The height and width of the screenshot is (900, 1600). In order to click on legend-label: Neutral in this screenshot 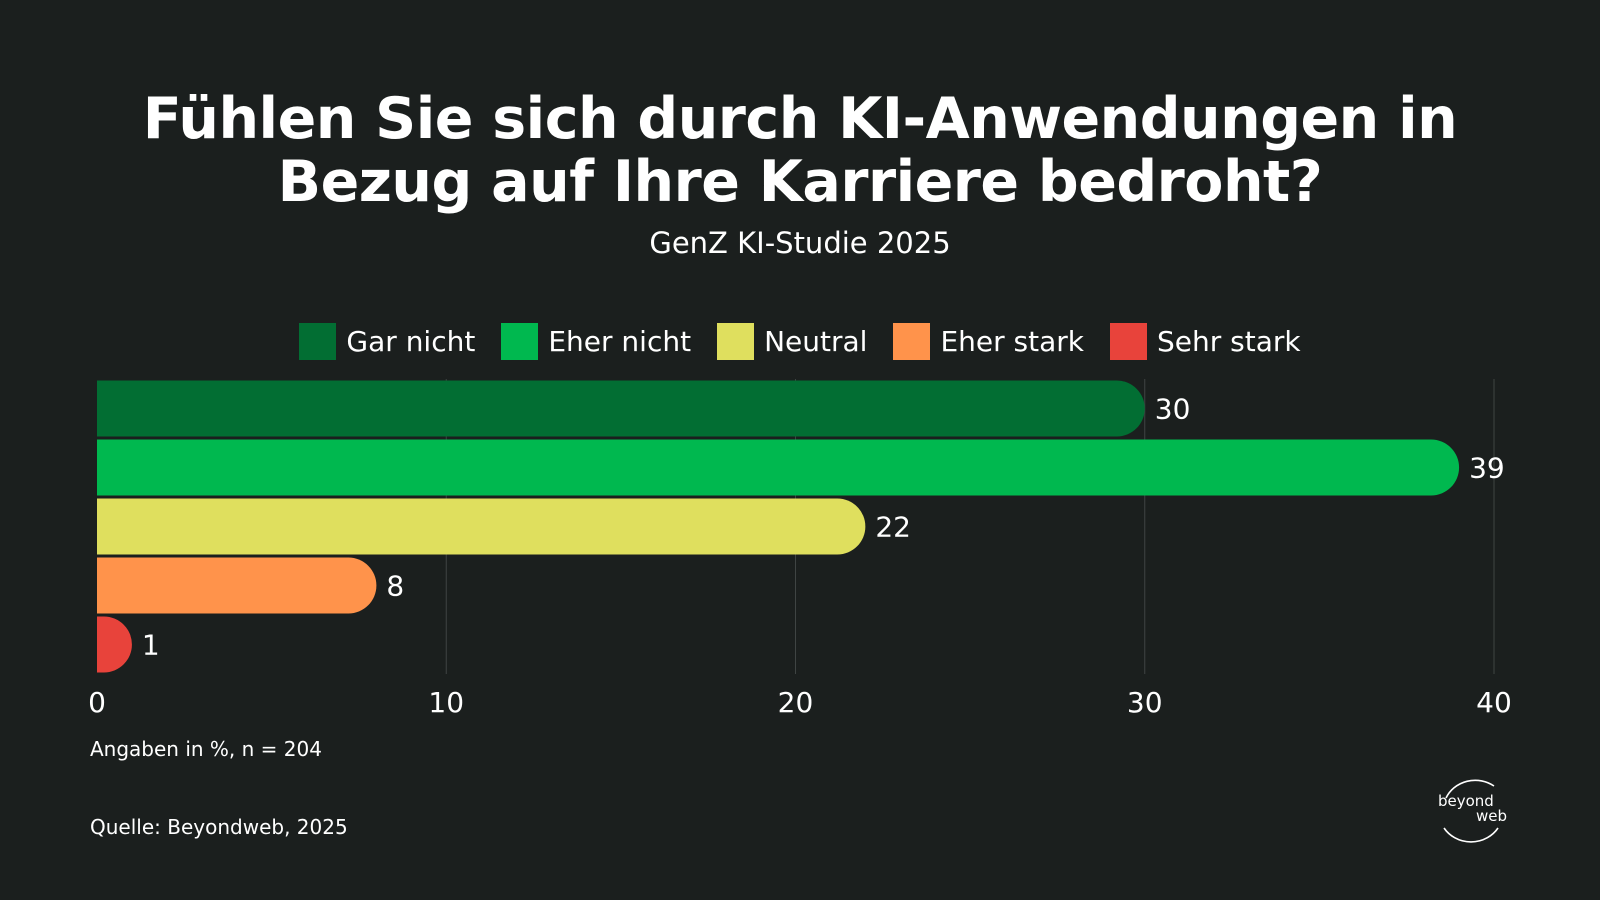, I will do `click(816, 341)`.